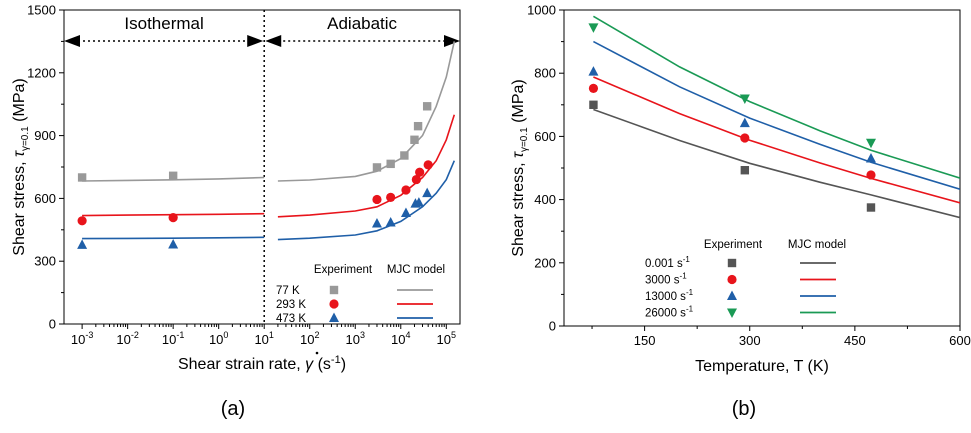 Image resolution: width=971 pixels, height=433 pixels. What do you see at coordinates (362, 23) in the screenshot?
I see `region-label-adiabatic: Adiabatic` at bounding box center [362, 23].